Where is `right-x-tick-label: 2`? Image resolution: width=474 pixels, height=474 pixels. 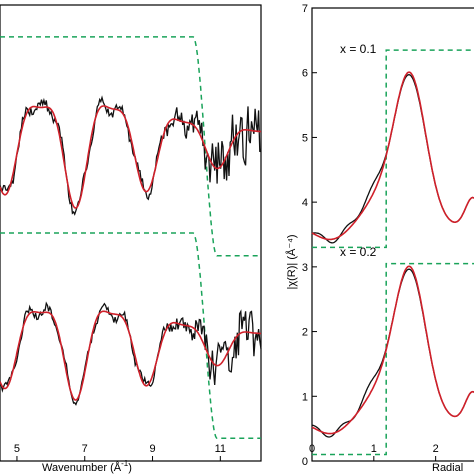
right-x-tick-label: 2 is located at coordinates (436, 449).